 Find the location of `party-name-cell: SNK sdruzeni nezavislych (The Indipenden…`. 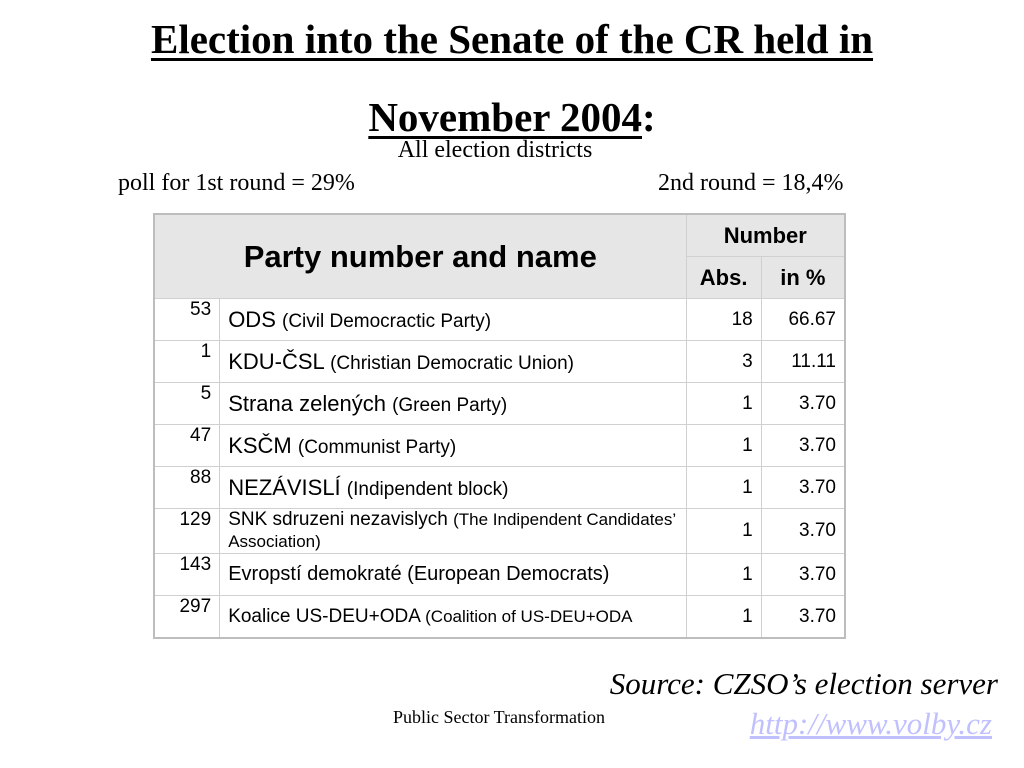

party-name-cell: SNK sdruzeni nezavislych (The Indipenden… is located at coordinates (453, 531).